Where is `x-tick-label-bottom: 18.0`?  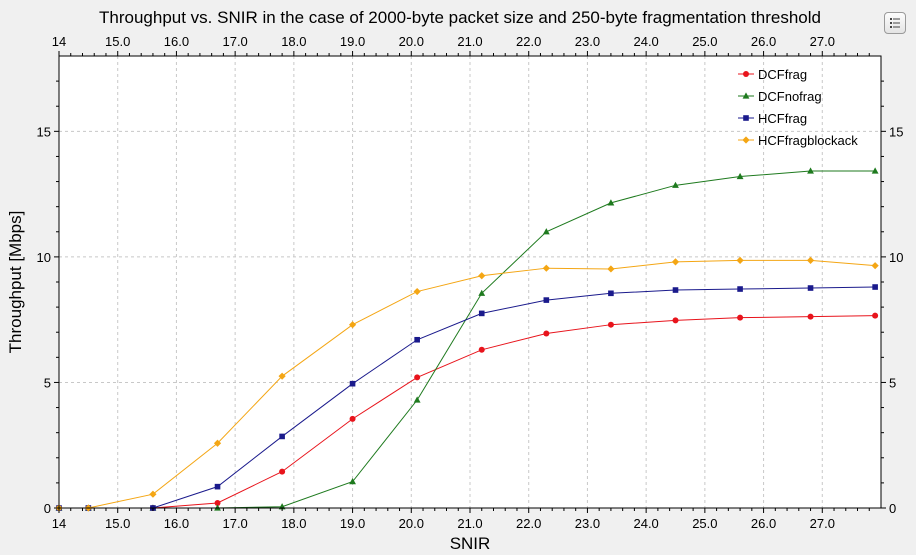 x-tick-label-bottom: 18.0 is located at coordinates (293, 523).